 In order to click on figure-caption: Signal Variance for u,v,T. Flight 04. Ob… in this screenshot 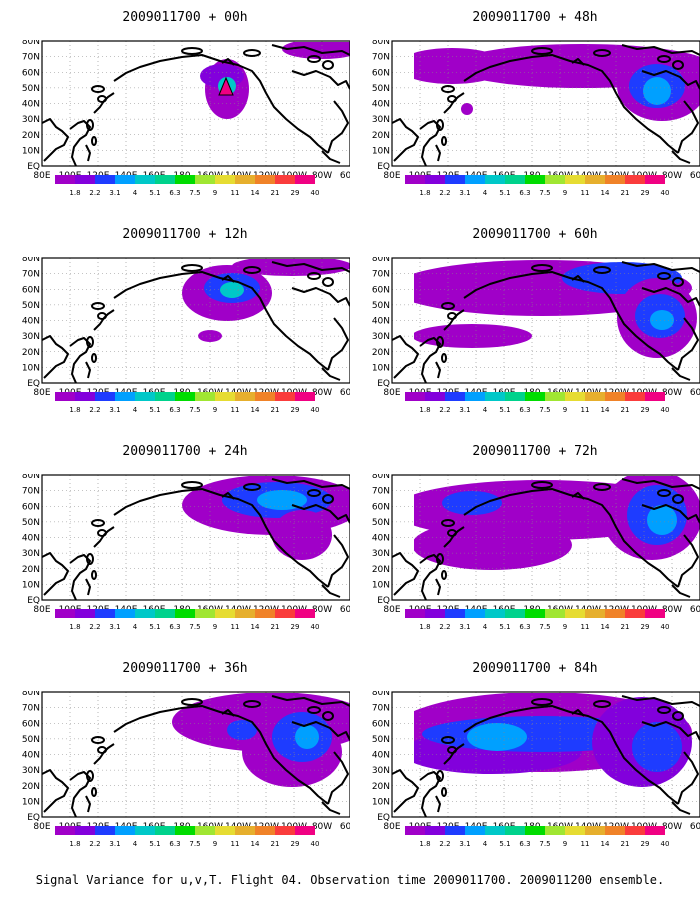, I will do `click(350, 880)`.